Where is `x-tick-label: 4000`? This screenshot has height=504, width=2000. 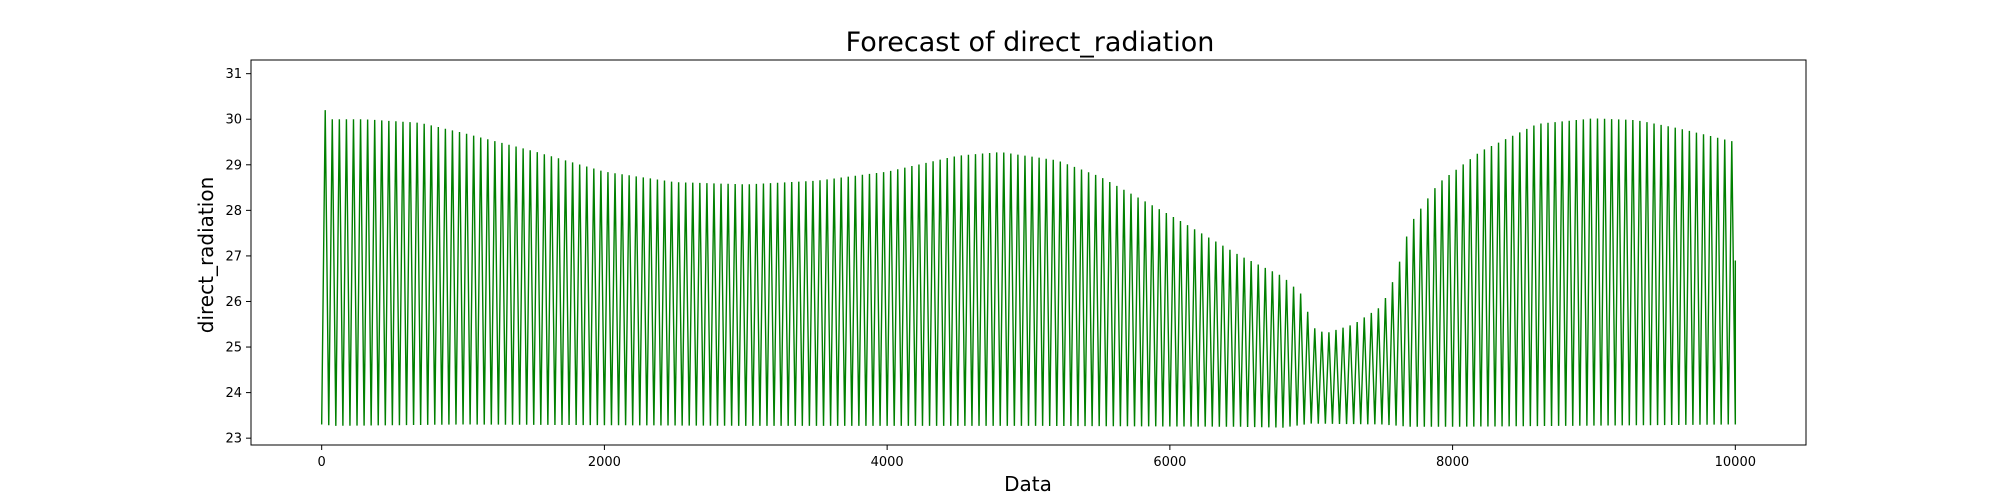 x-tick-label: 4000 is located at coordinates (887, 462).